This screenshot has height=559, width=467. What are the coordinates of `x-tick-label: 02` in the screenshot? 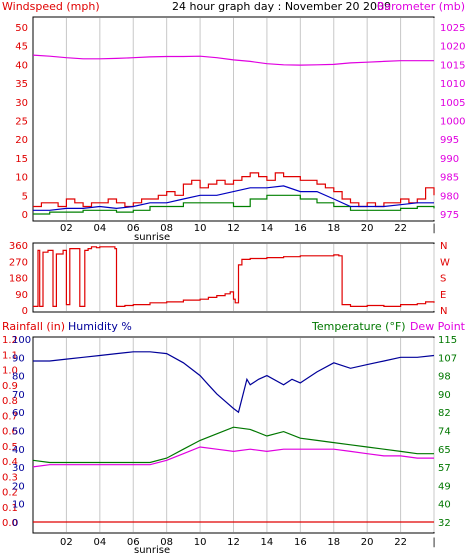 It's located at (66, 542).